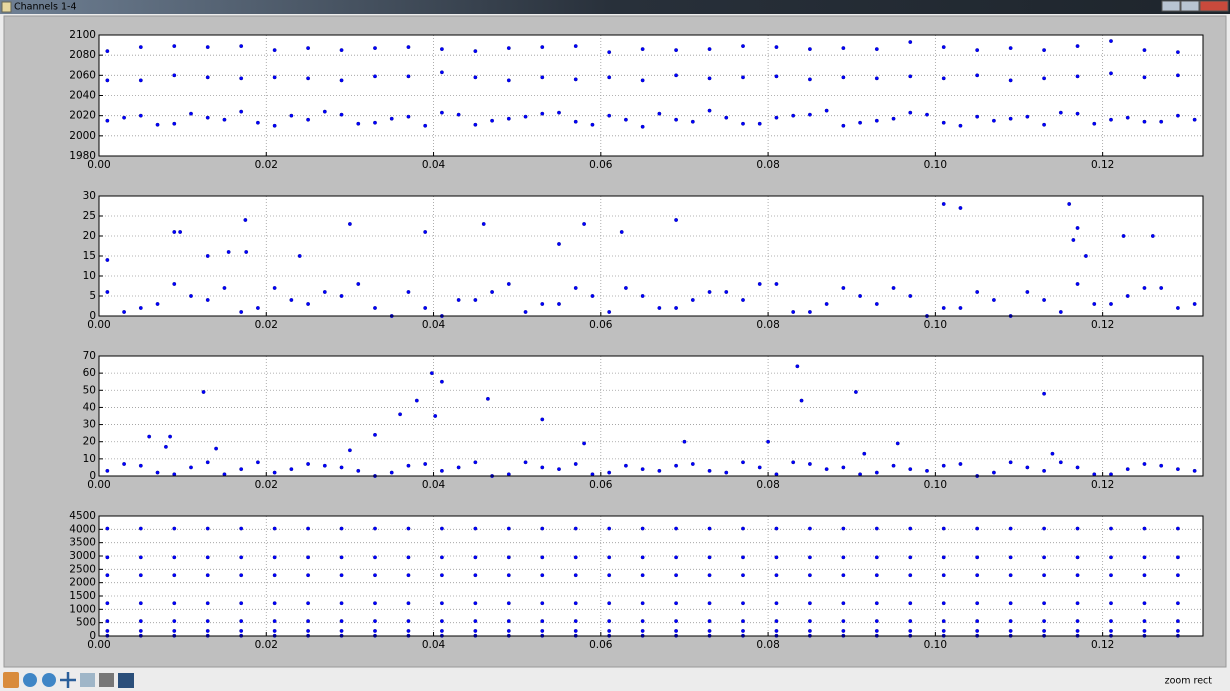  I want to click on maximize-button, so click(1190, 6).